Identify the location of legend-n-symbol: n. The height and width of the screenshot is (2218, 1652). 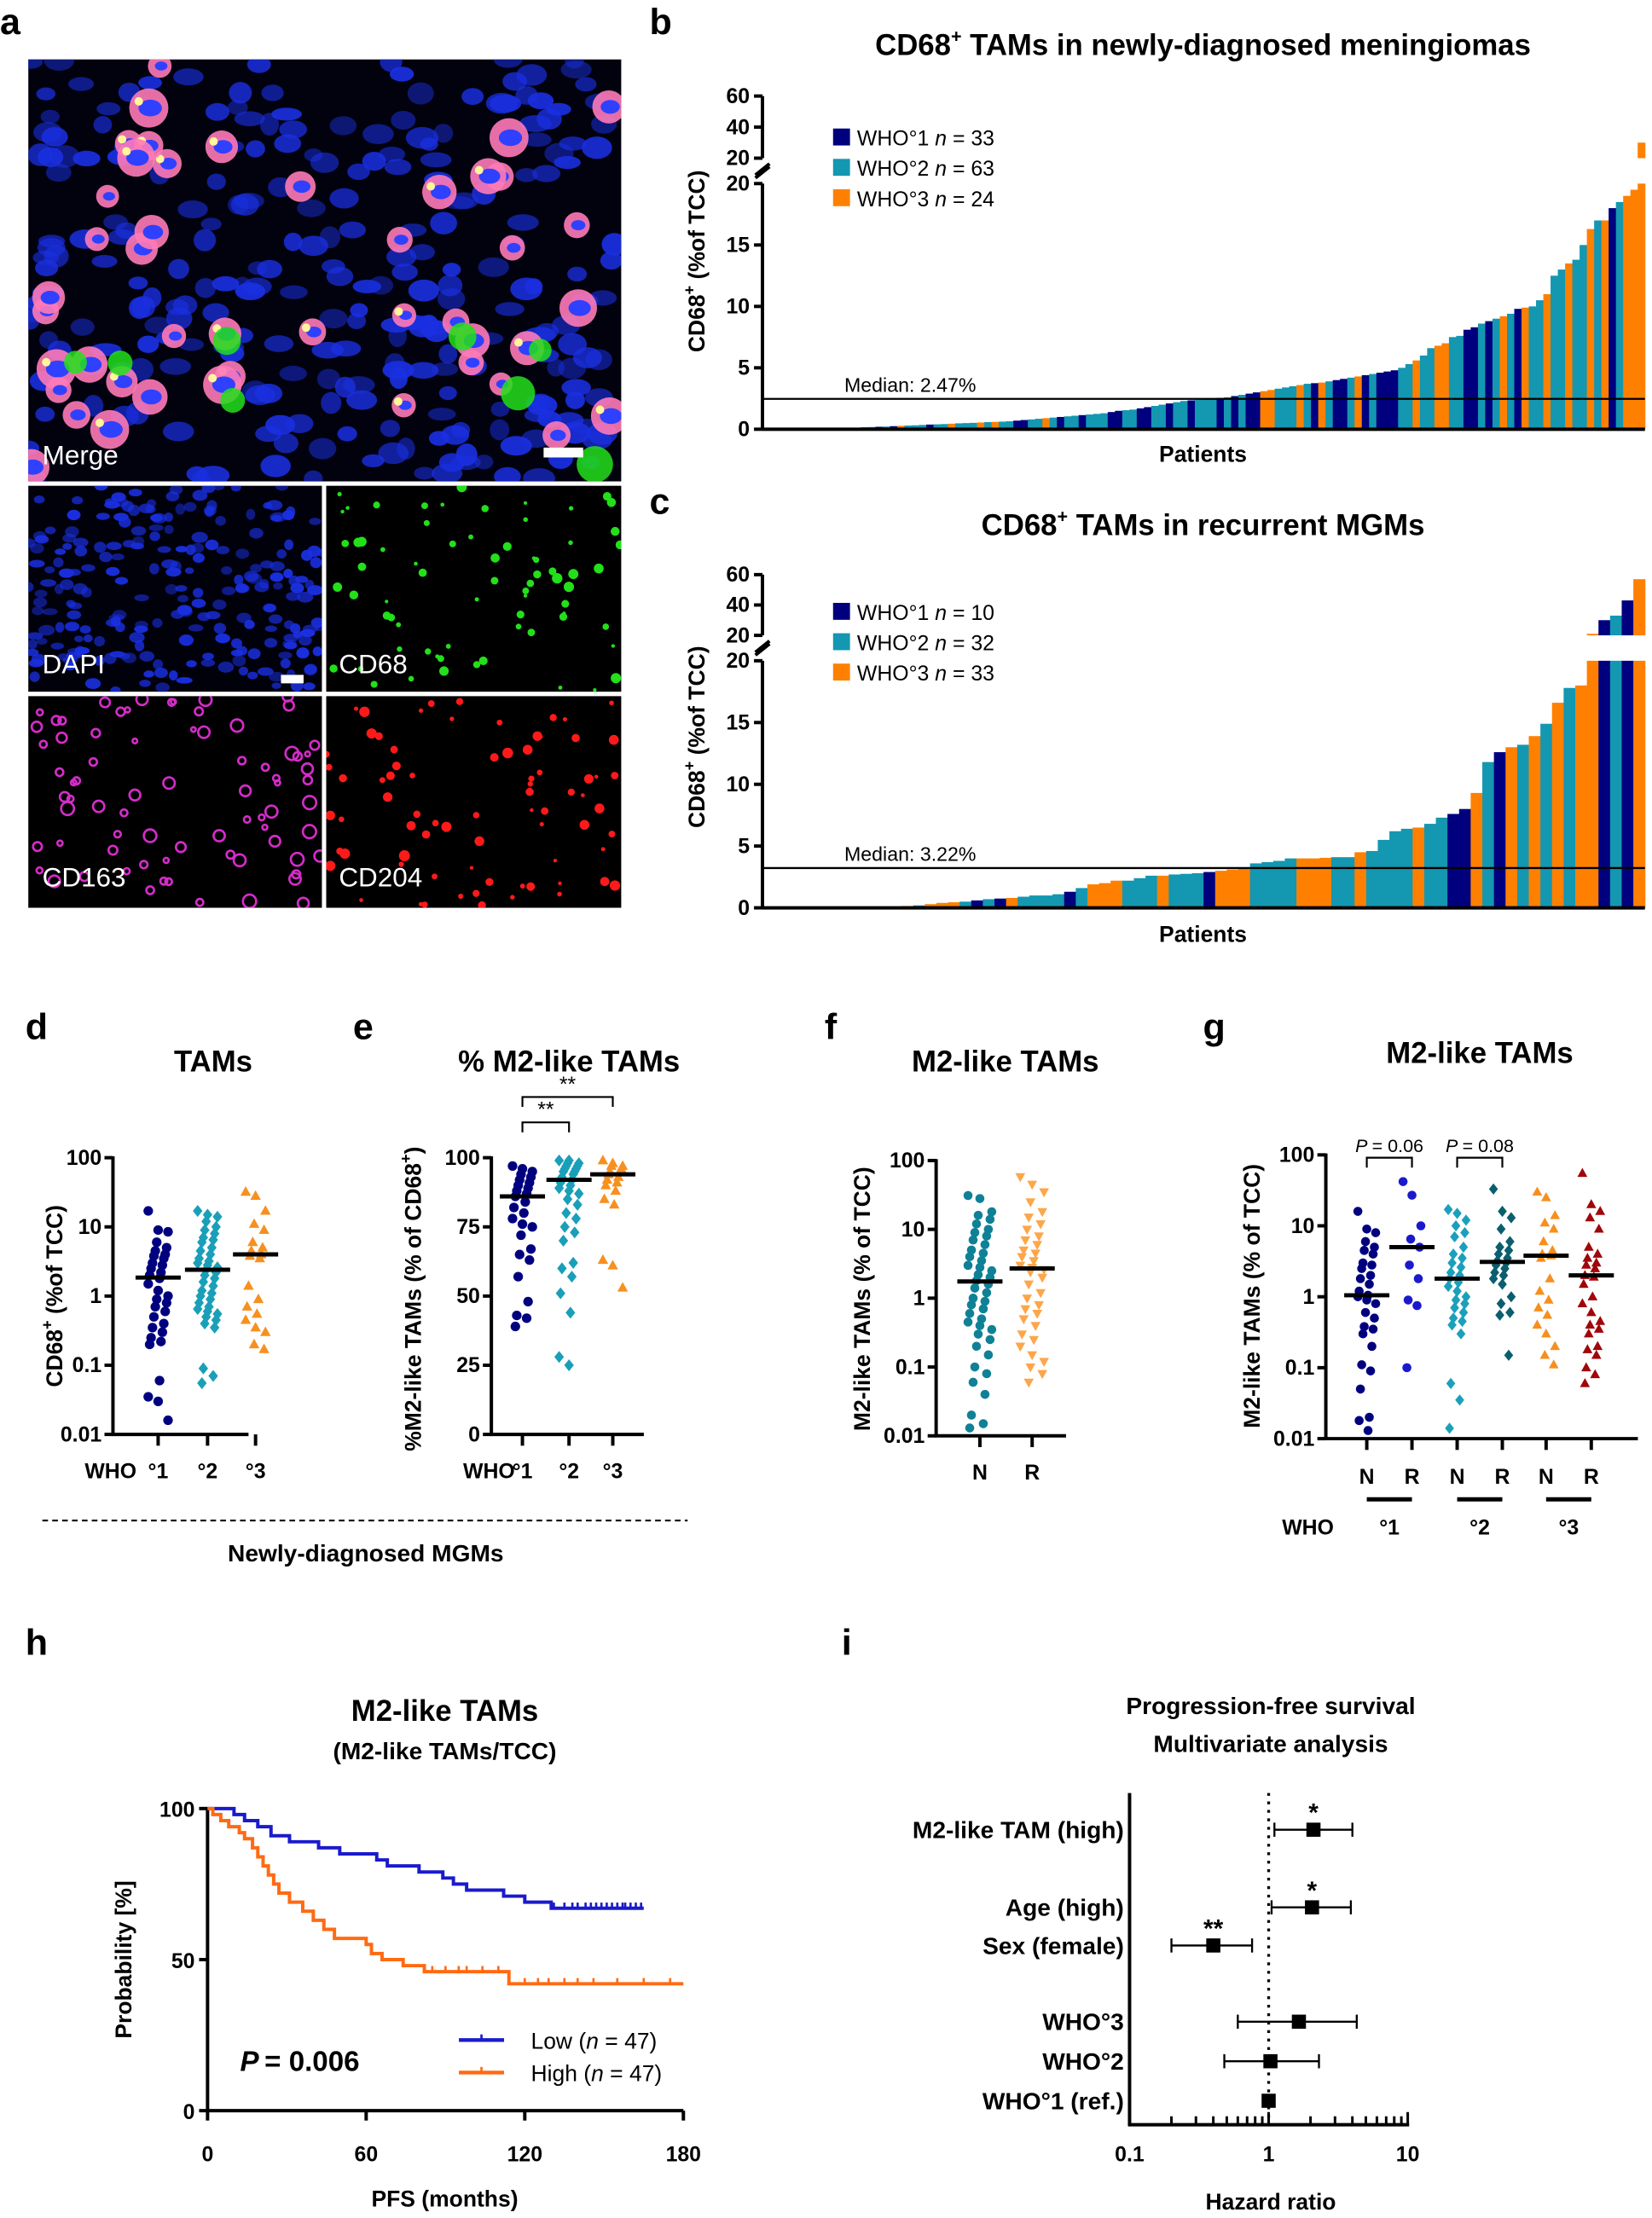
(941, 644).